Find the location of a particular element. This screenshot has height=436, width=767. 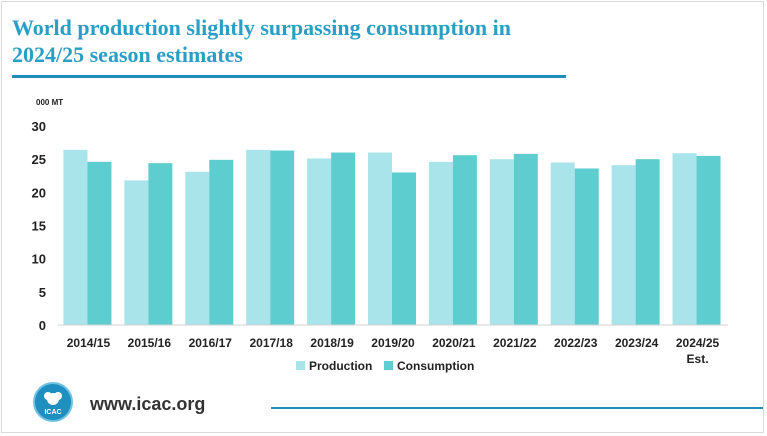

y-tick-label: 0 is located at coordinates (42, 325).